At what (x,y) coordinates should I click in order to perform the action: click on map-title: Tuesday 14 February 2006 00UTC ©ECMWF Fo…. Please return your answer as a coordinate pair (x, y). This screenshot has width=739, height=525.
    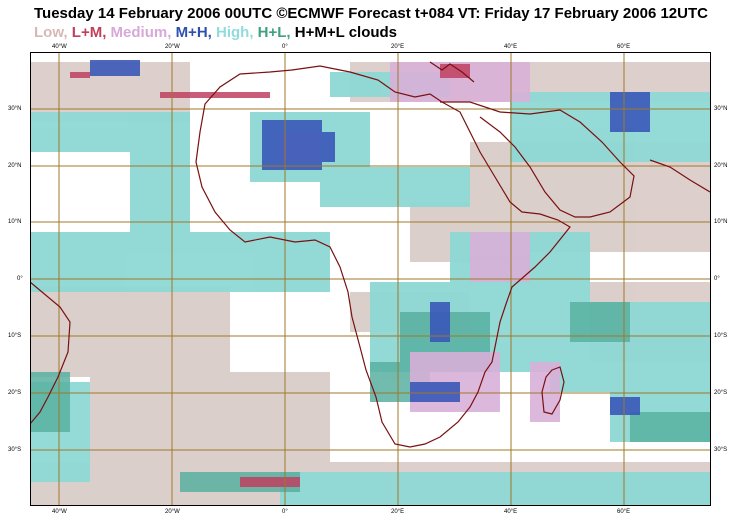
    Looking at the image, I should click on (371, 13).